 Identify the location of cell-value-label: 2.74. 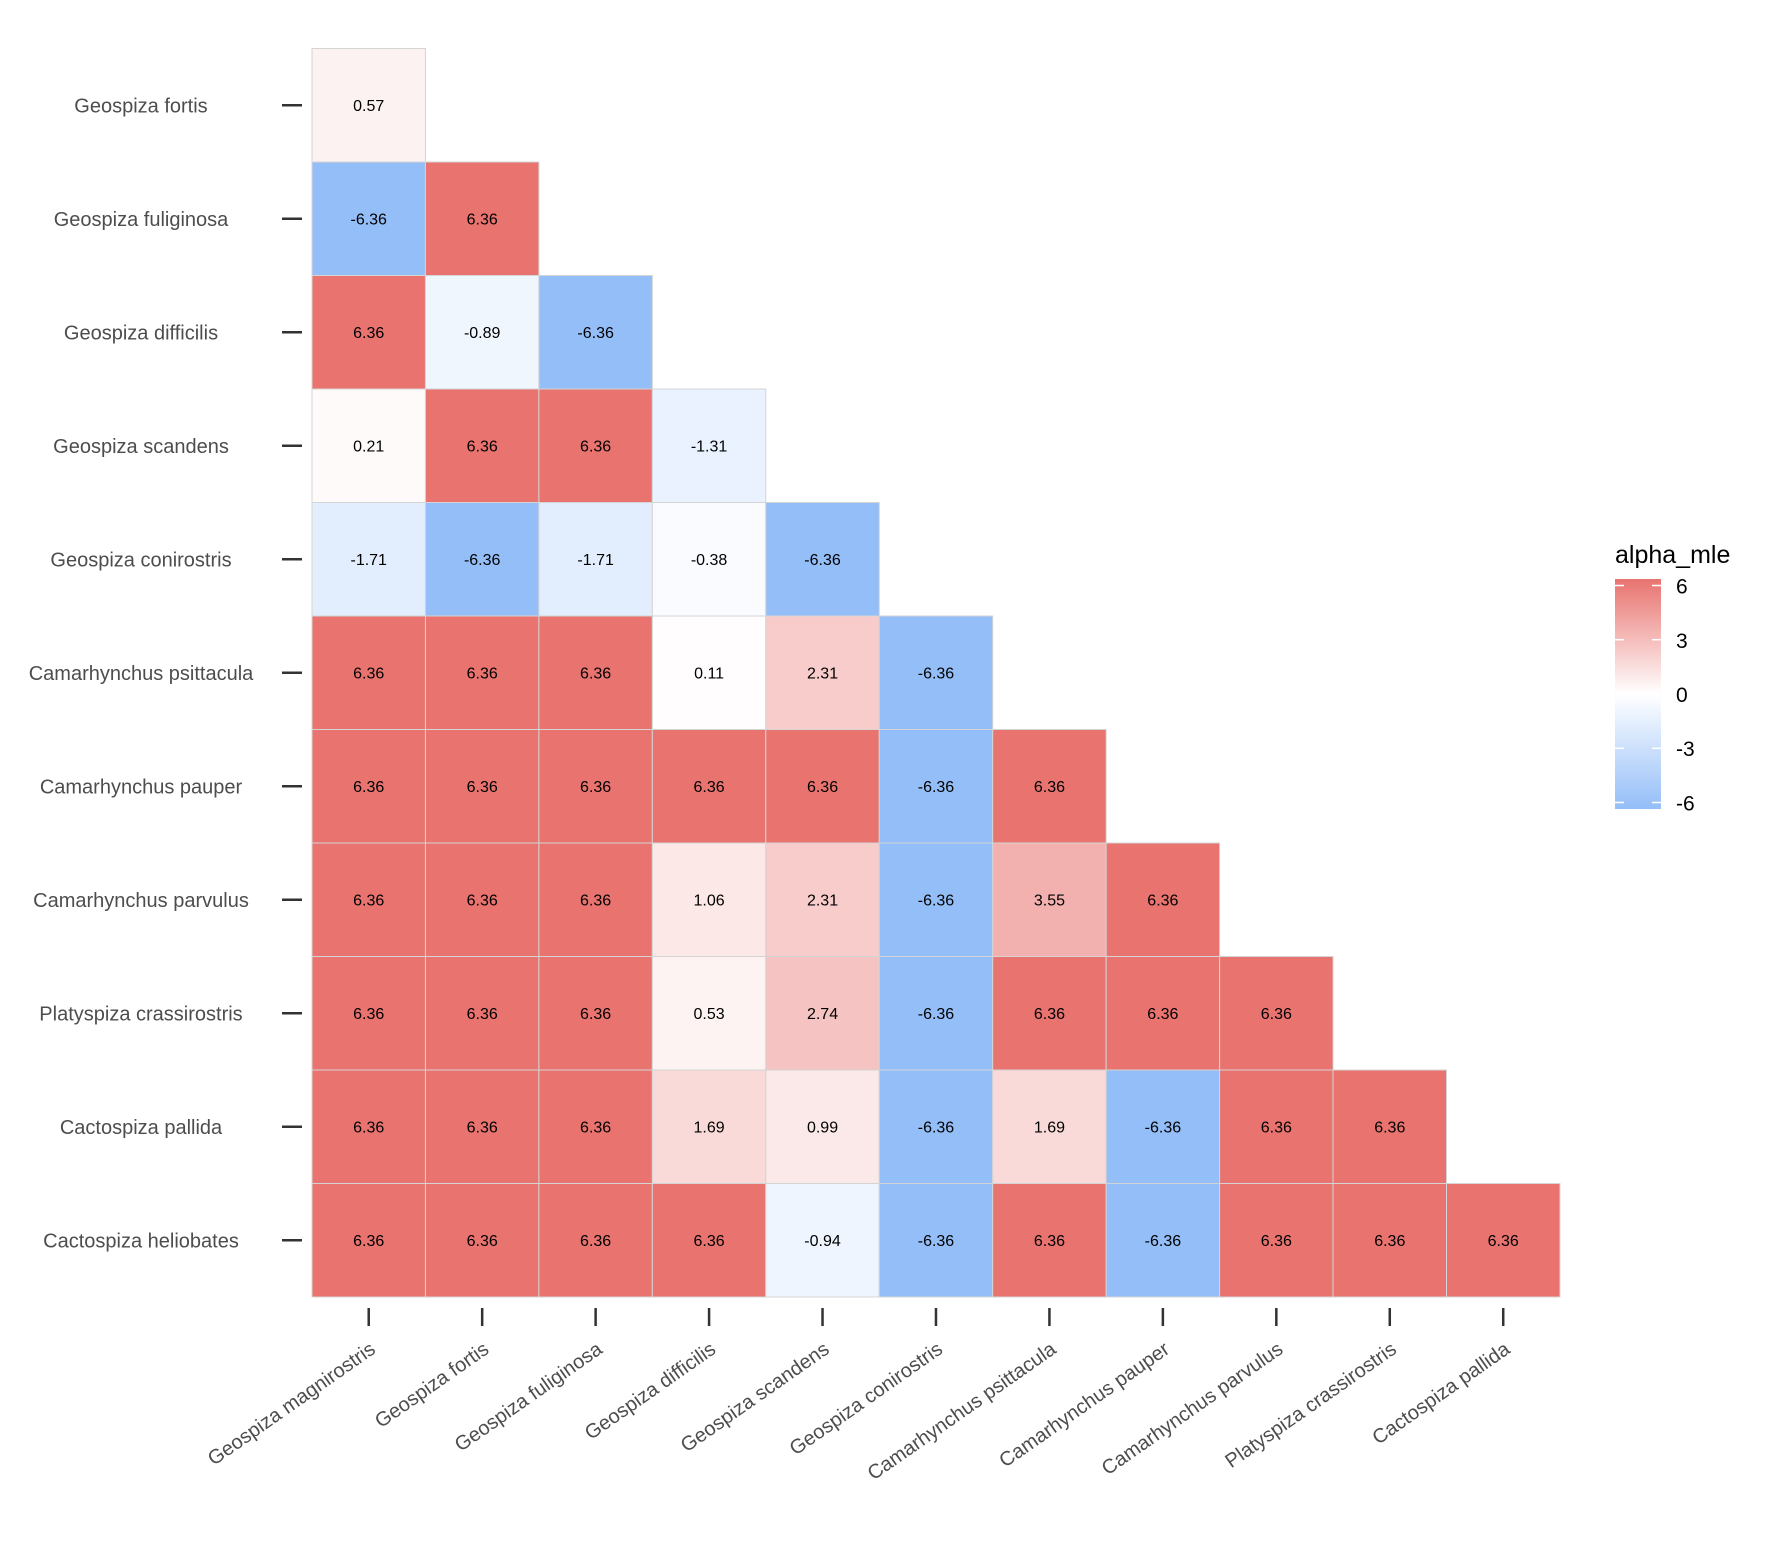
(822, 1014).